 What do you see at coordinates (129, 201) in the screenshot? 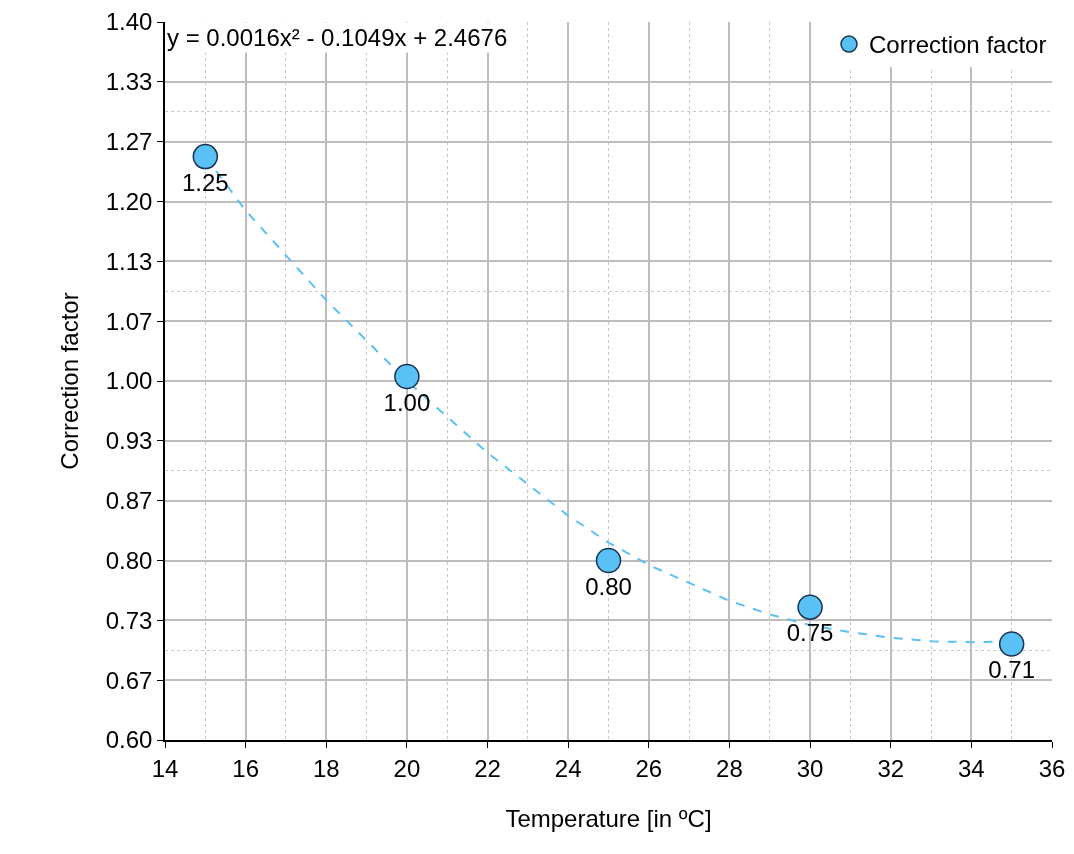
I see `y-tick-label: 1.20` at bounding box center [129, 201].